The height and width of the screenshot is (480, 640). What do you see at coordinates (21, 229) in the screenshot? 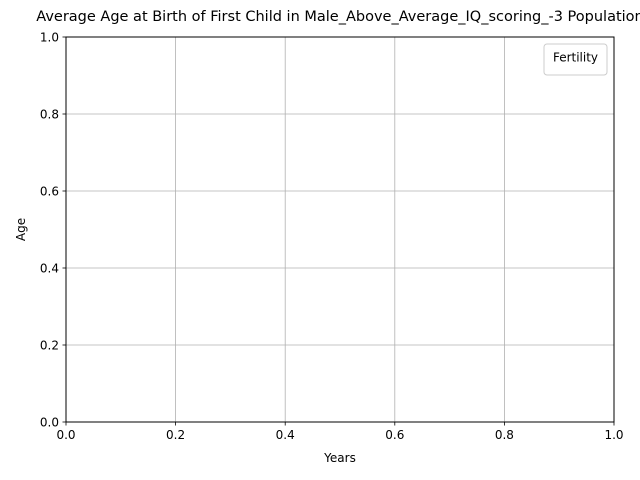
I see `y-axis-label: Age` at bounding box center [21, 229].